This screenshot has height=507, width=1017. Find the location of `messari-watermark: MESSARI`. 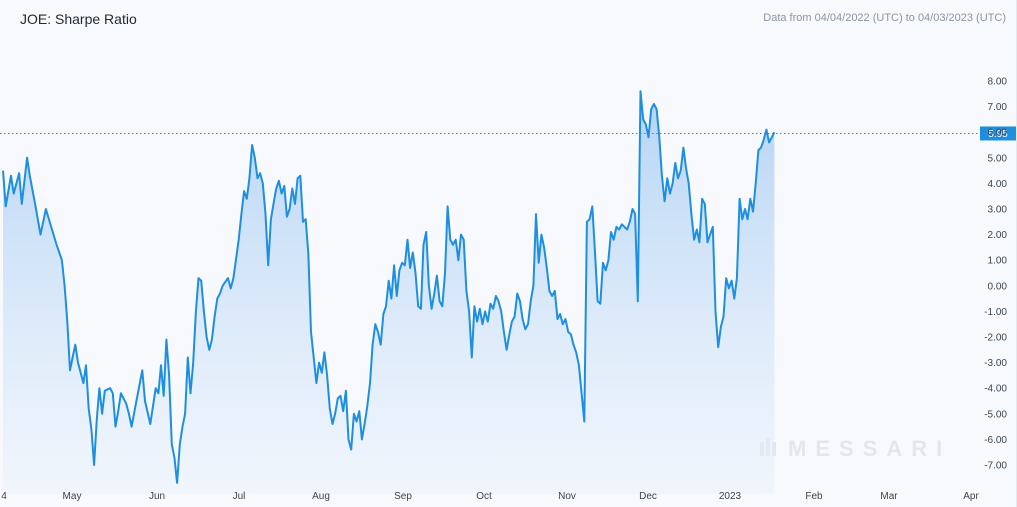

messari-watermark: MESSARI is located at coordinates (855, 448).